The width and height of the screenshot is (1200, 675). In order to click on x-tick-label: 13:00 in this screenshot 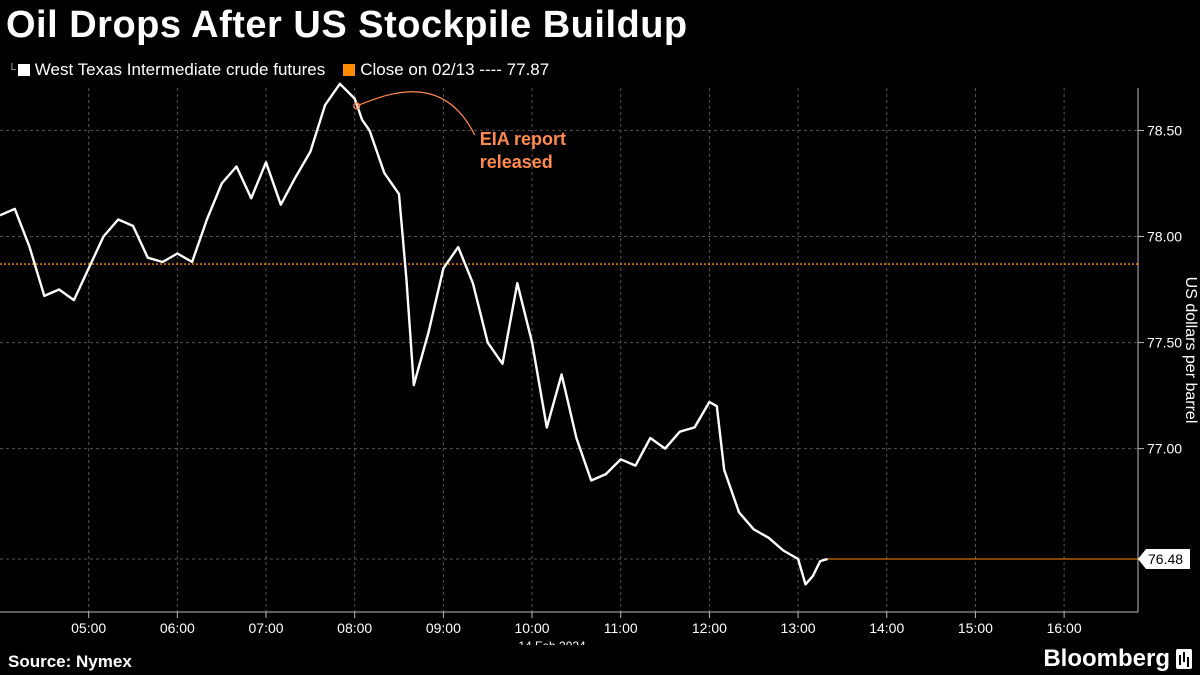, I will do `click(798, 628)`.